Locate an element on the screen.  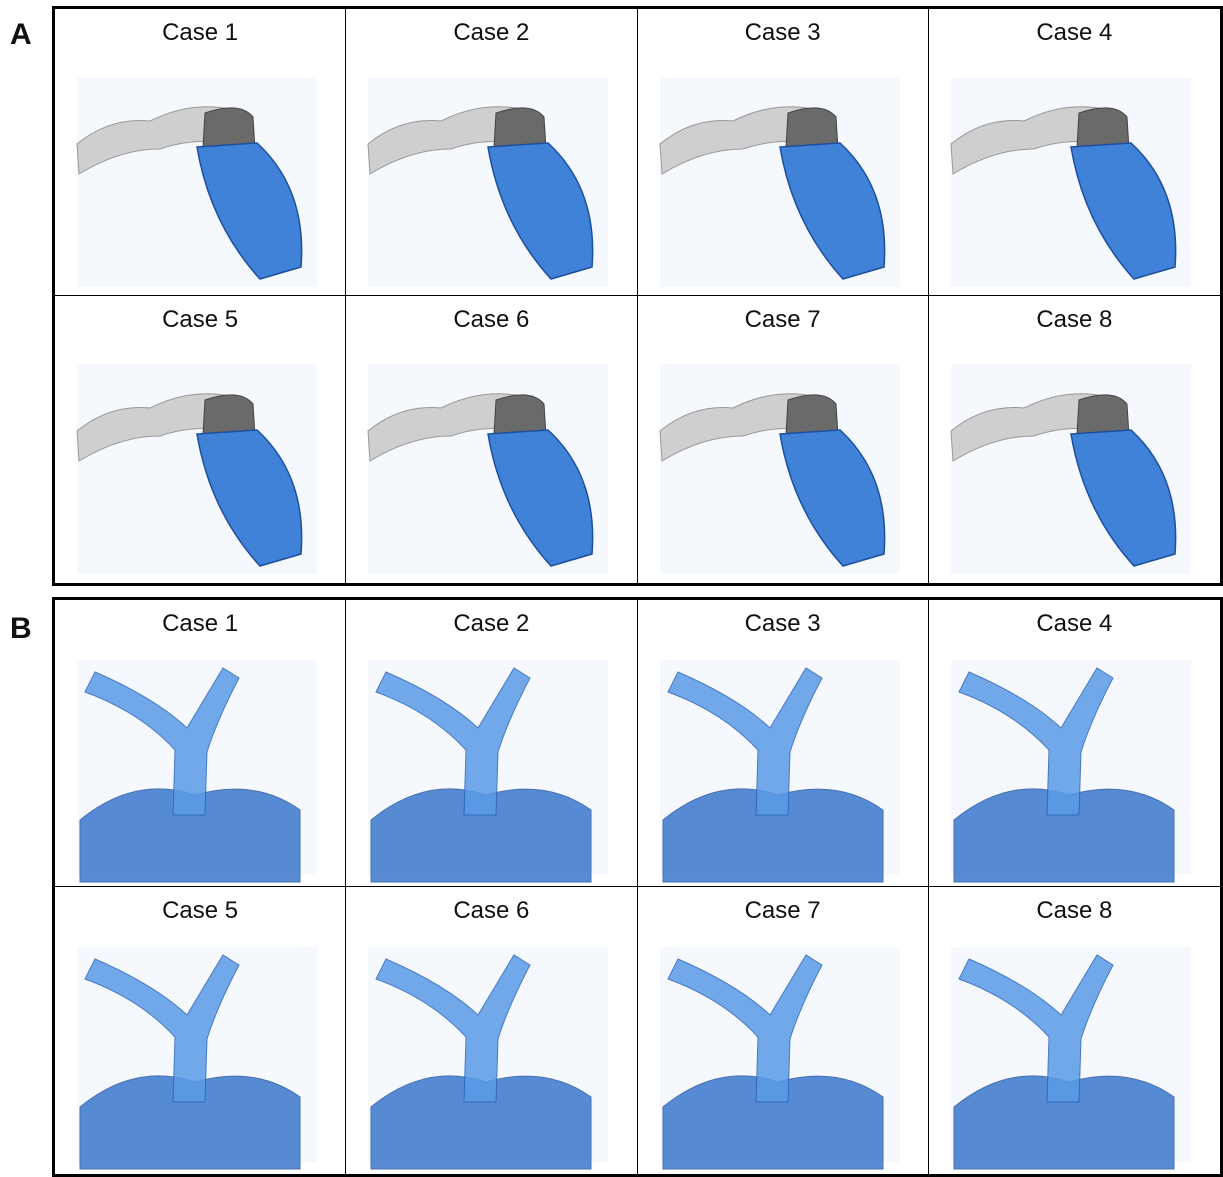
panel-label: B is located at coordinates (21, 628).